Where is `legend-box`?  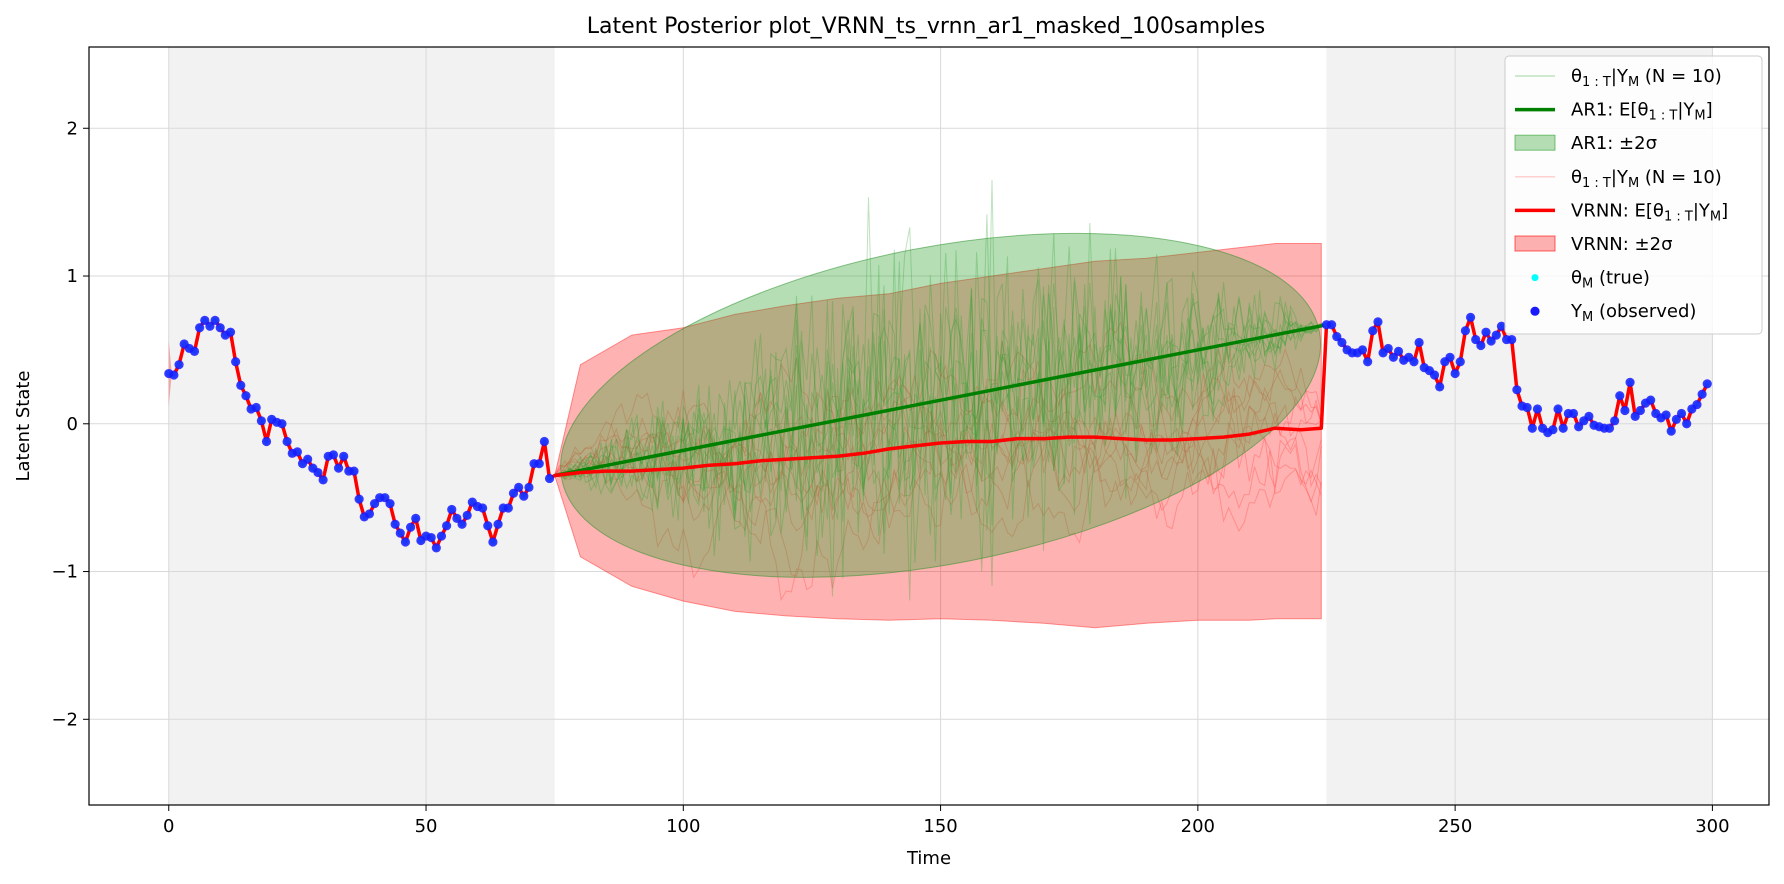
legend-box is located at coordinates (1633, 195).